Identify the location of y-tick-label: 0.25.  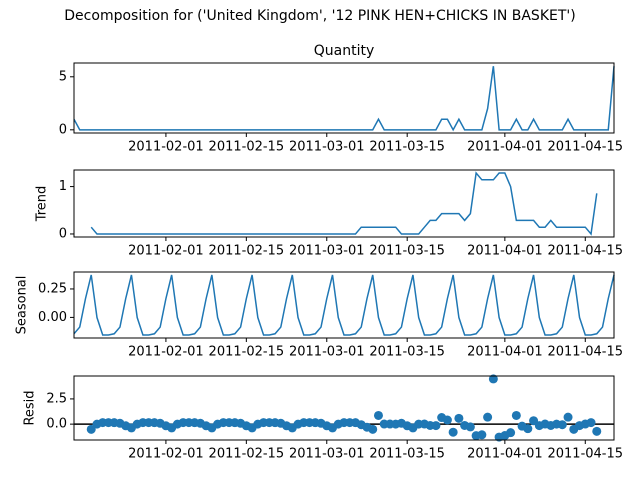
(52, 288).